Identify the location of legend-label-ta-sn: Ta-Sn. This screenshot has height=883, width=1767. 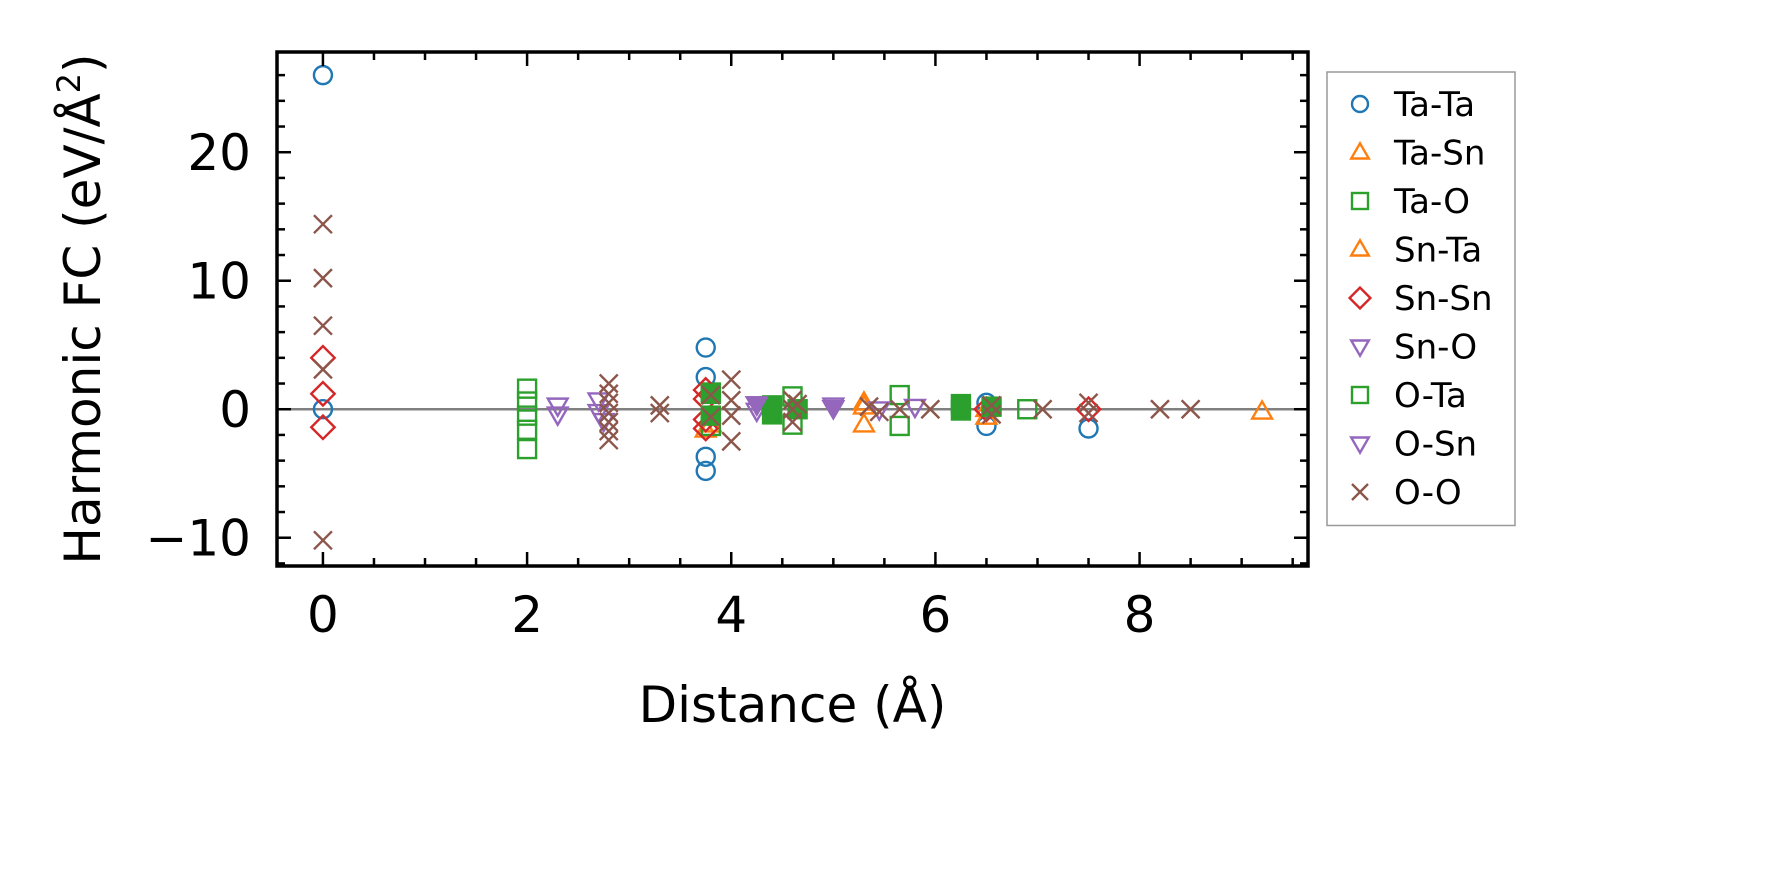
(1439, 154).